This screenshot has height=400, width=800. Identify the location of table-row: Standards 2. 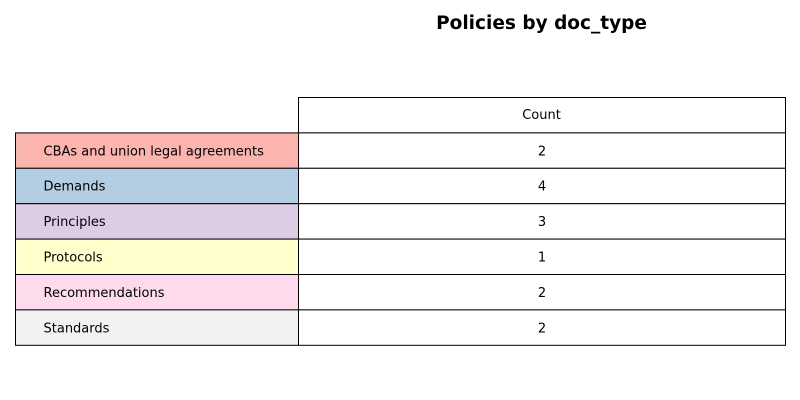
(400, 327).